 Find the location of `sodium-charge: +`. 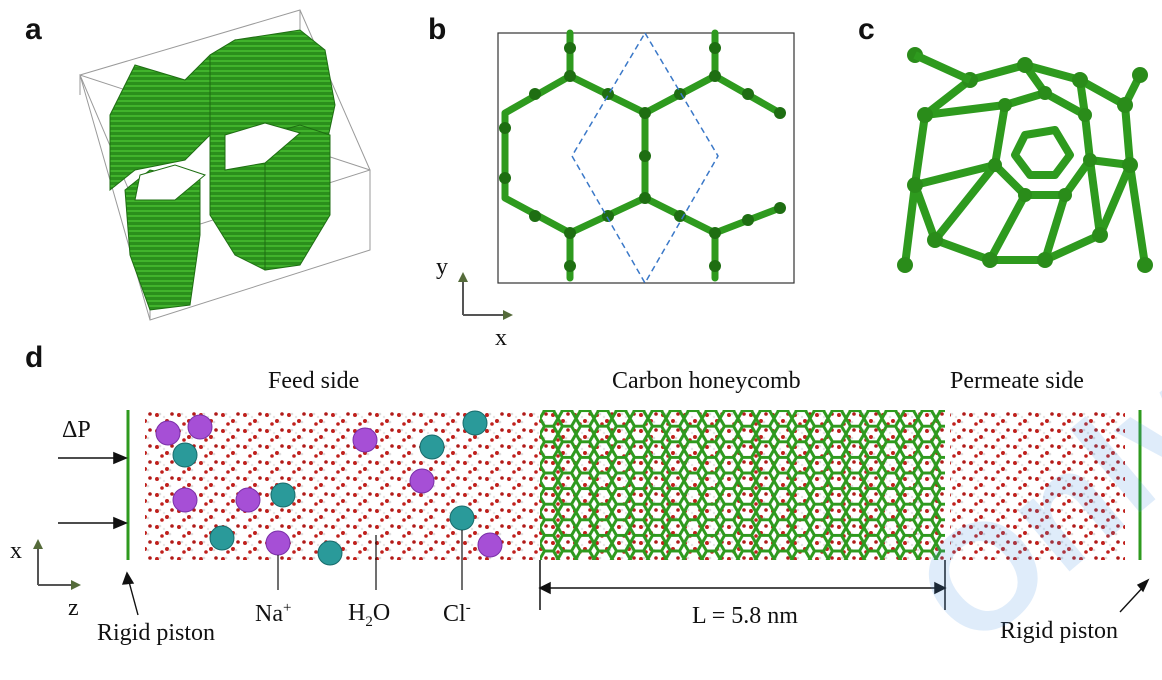

sodium-charge: + is located at coordinates (287, 608).